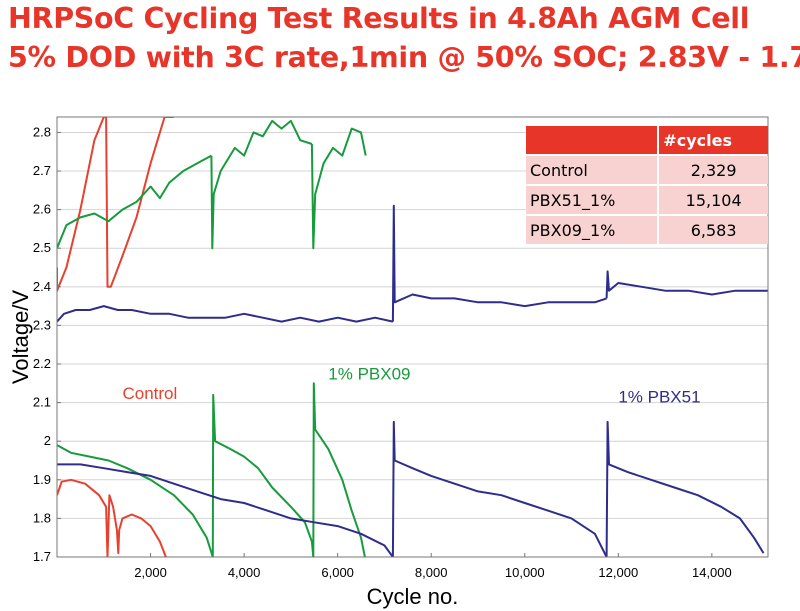 The image size is (800, 611). I want to click on table-row: Control 2,329, so click(647, 170).